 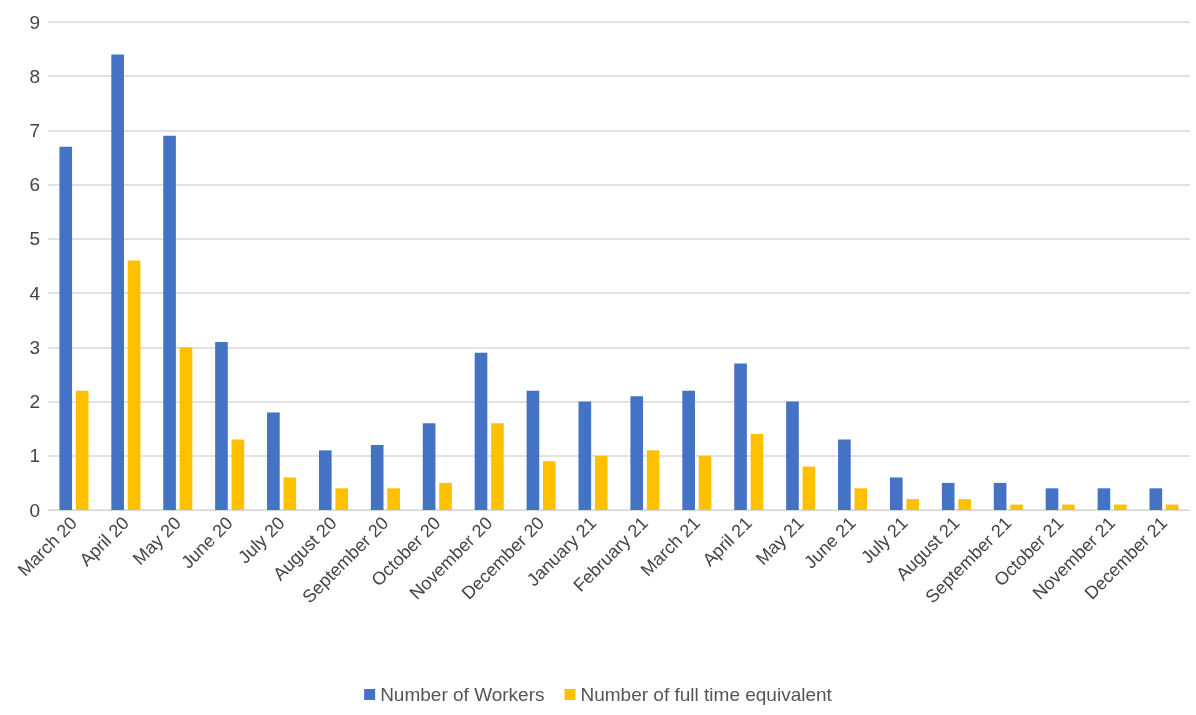 I want to click on y-tick-label: 9, so click(x=34, y=22).